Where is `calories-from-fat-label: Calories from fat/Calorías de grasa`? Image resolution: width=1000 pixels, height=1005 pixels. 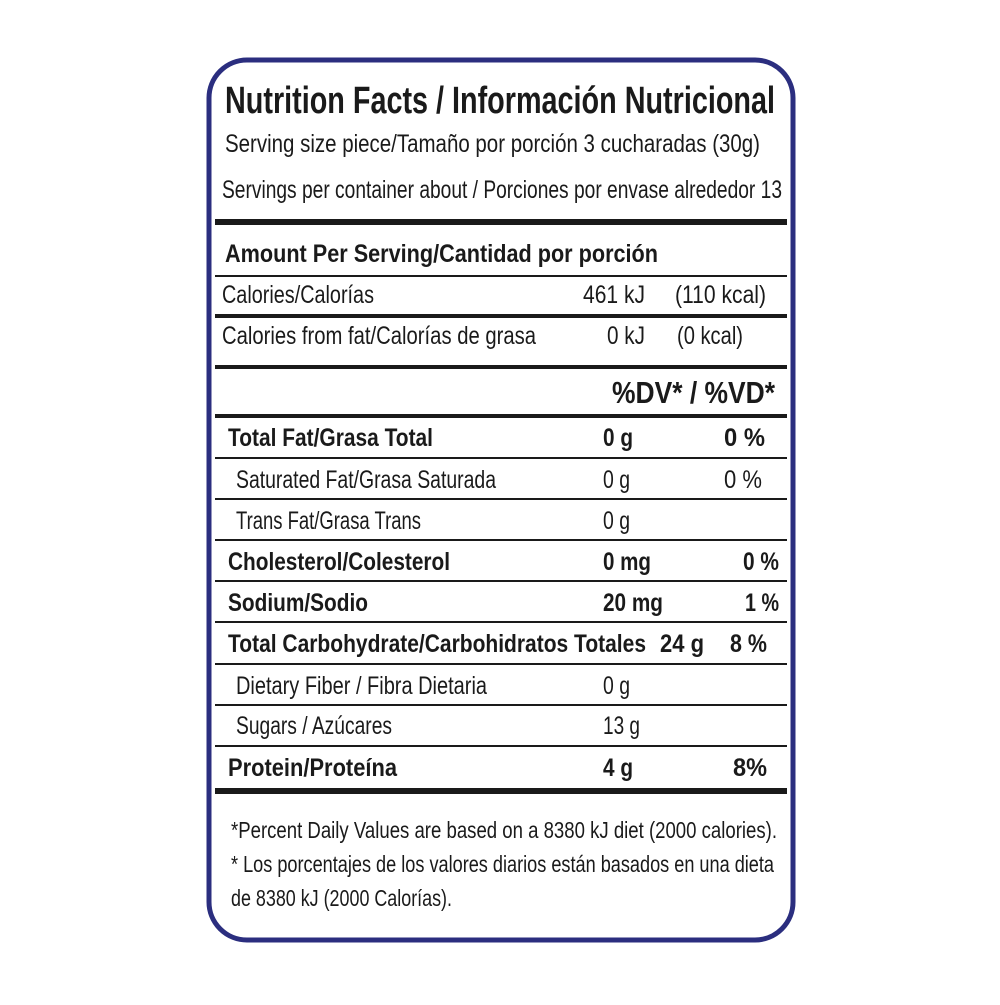
calories-from-fat-label: Calories from fat/Calorías de grasa is located at coordinates (379, 336).